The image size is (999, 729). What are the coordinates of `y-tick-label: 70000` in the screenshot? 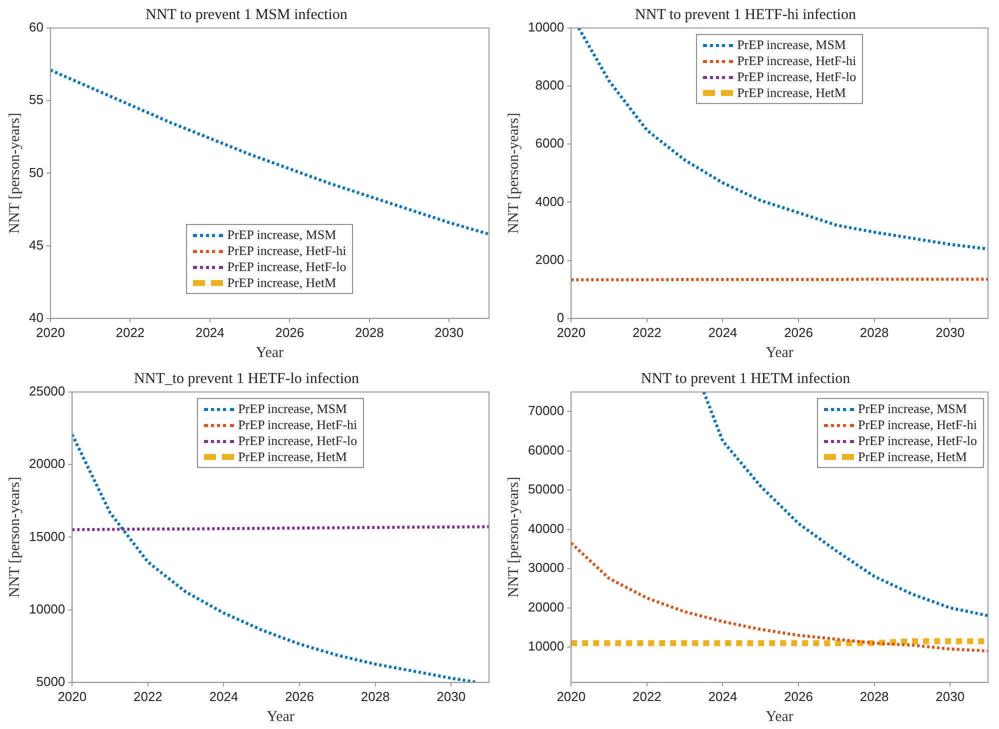 It's located at (546, 410).